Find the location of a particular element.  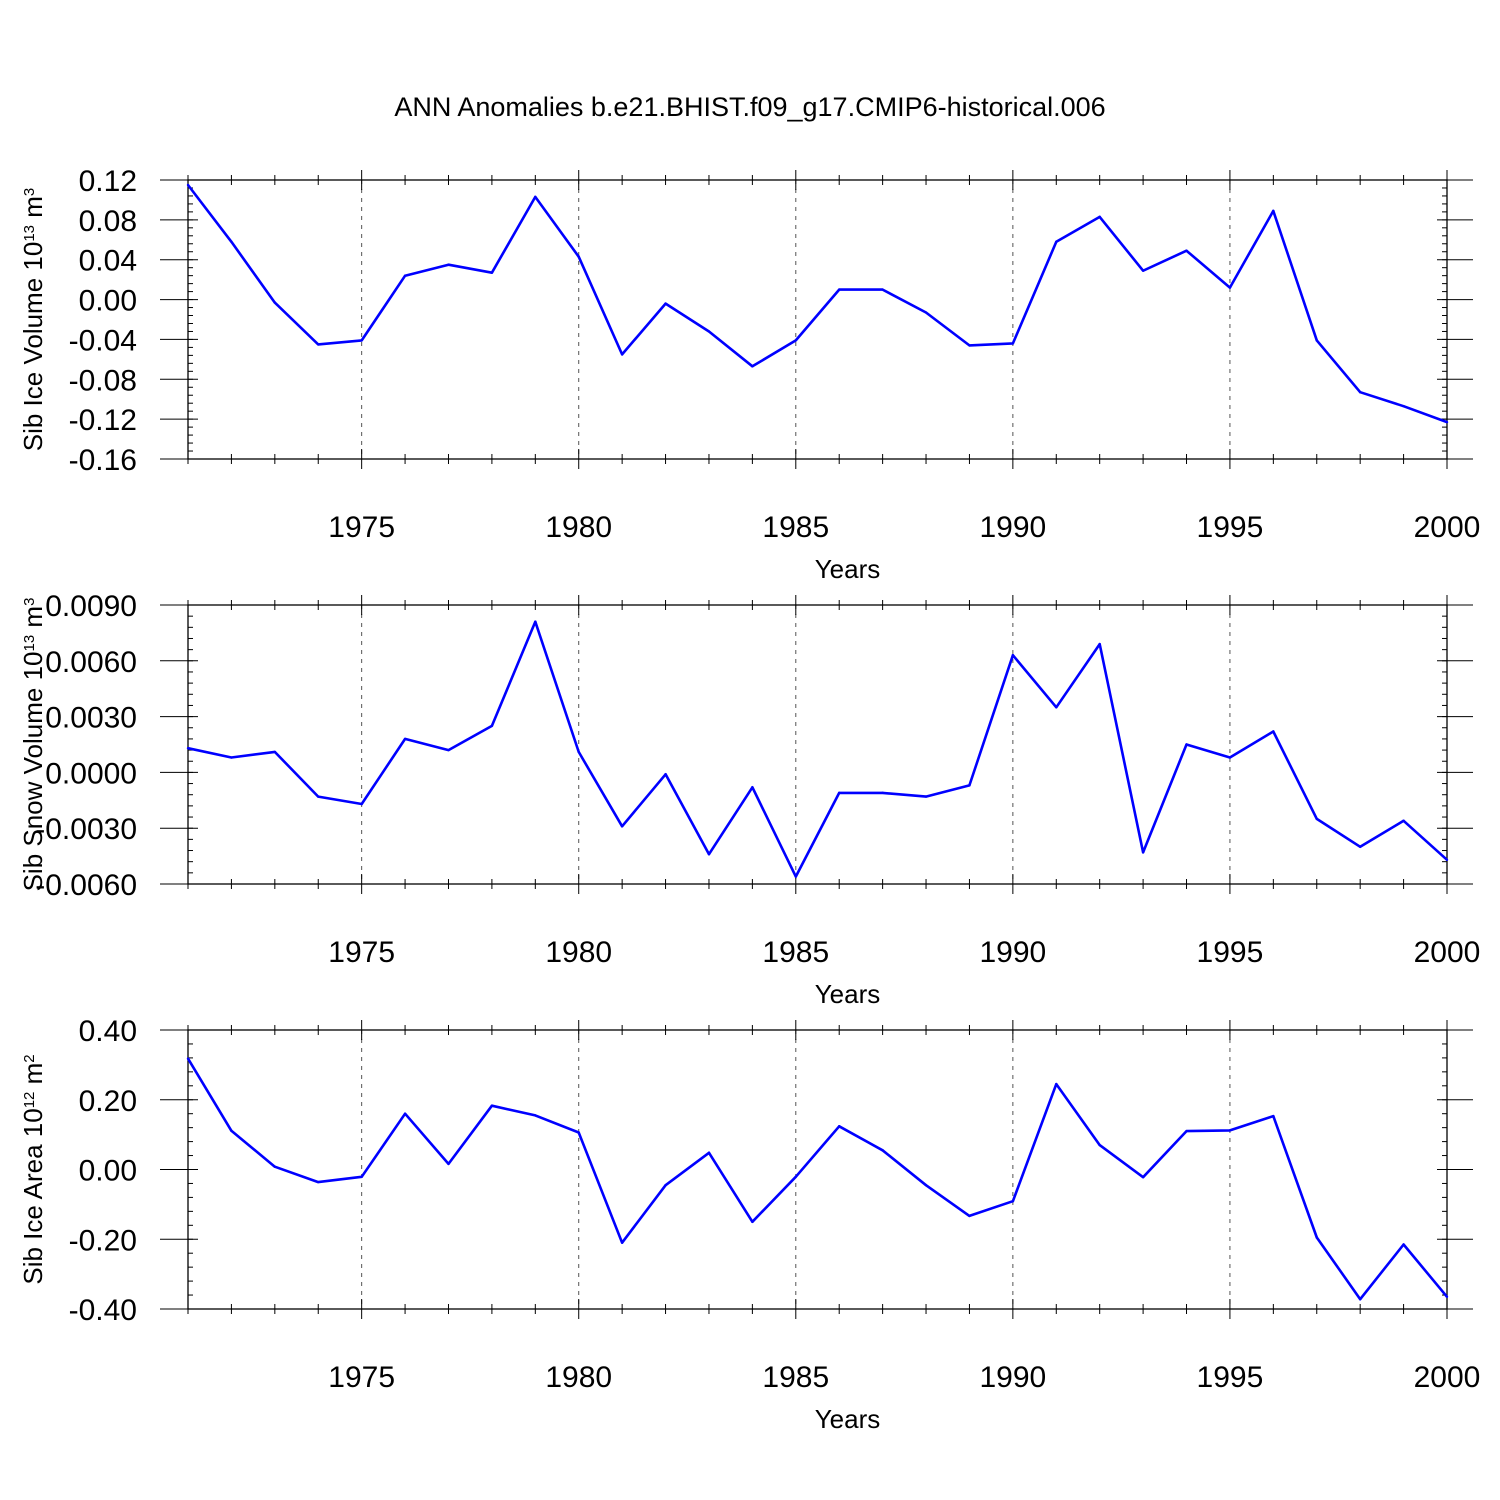

y-tick-label: 0.0000 is located at coordinates (91, 773).